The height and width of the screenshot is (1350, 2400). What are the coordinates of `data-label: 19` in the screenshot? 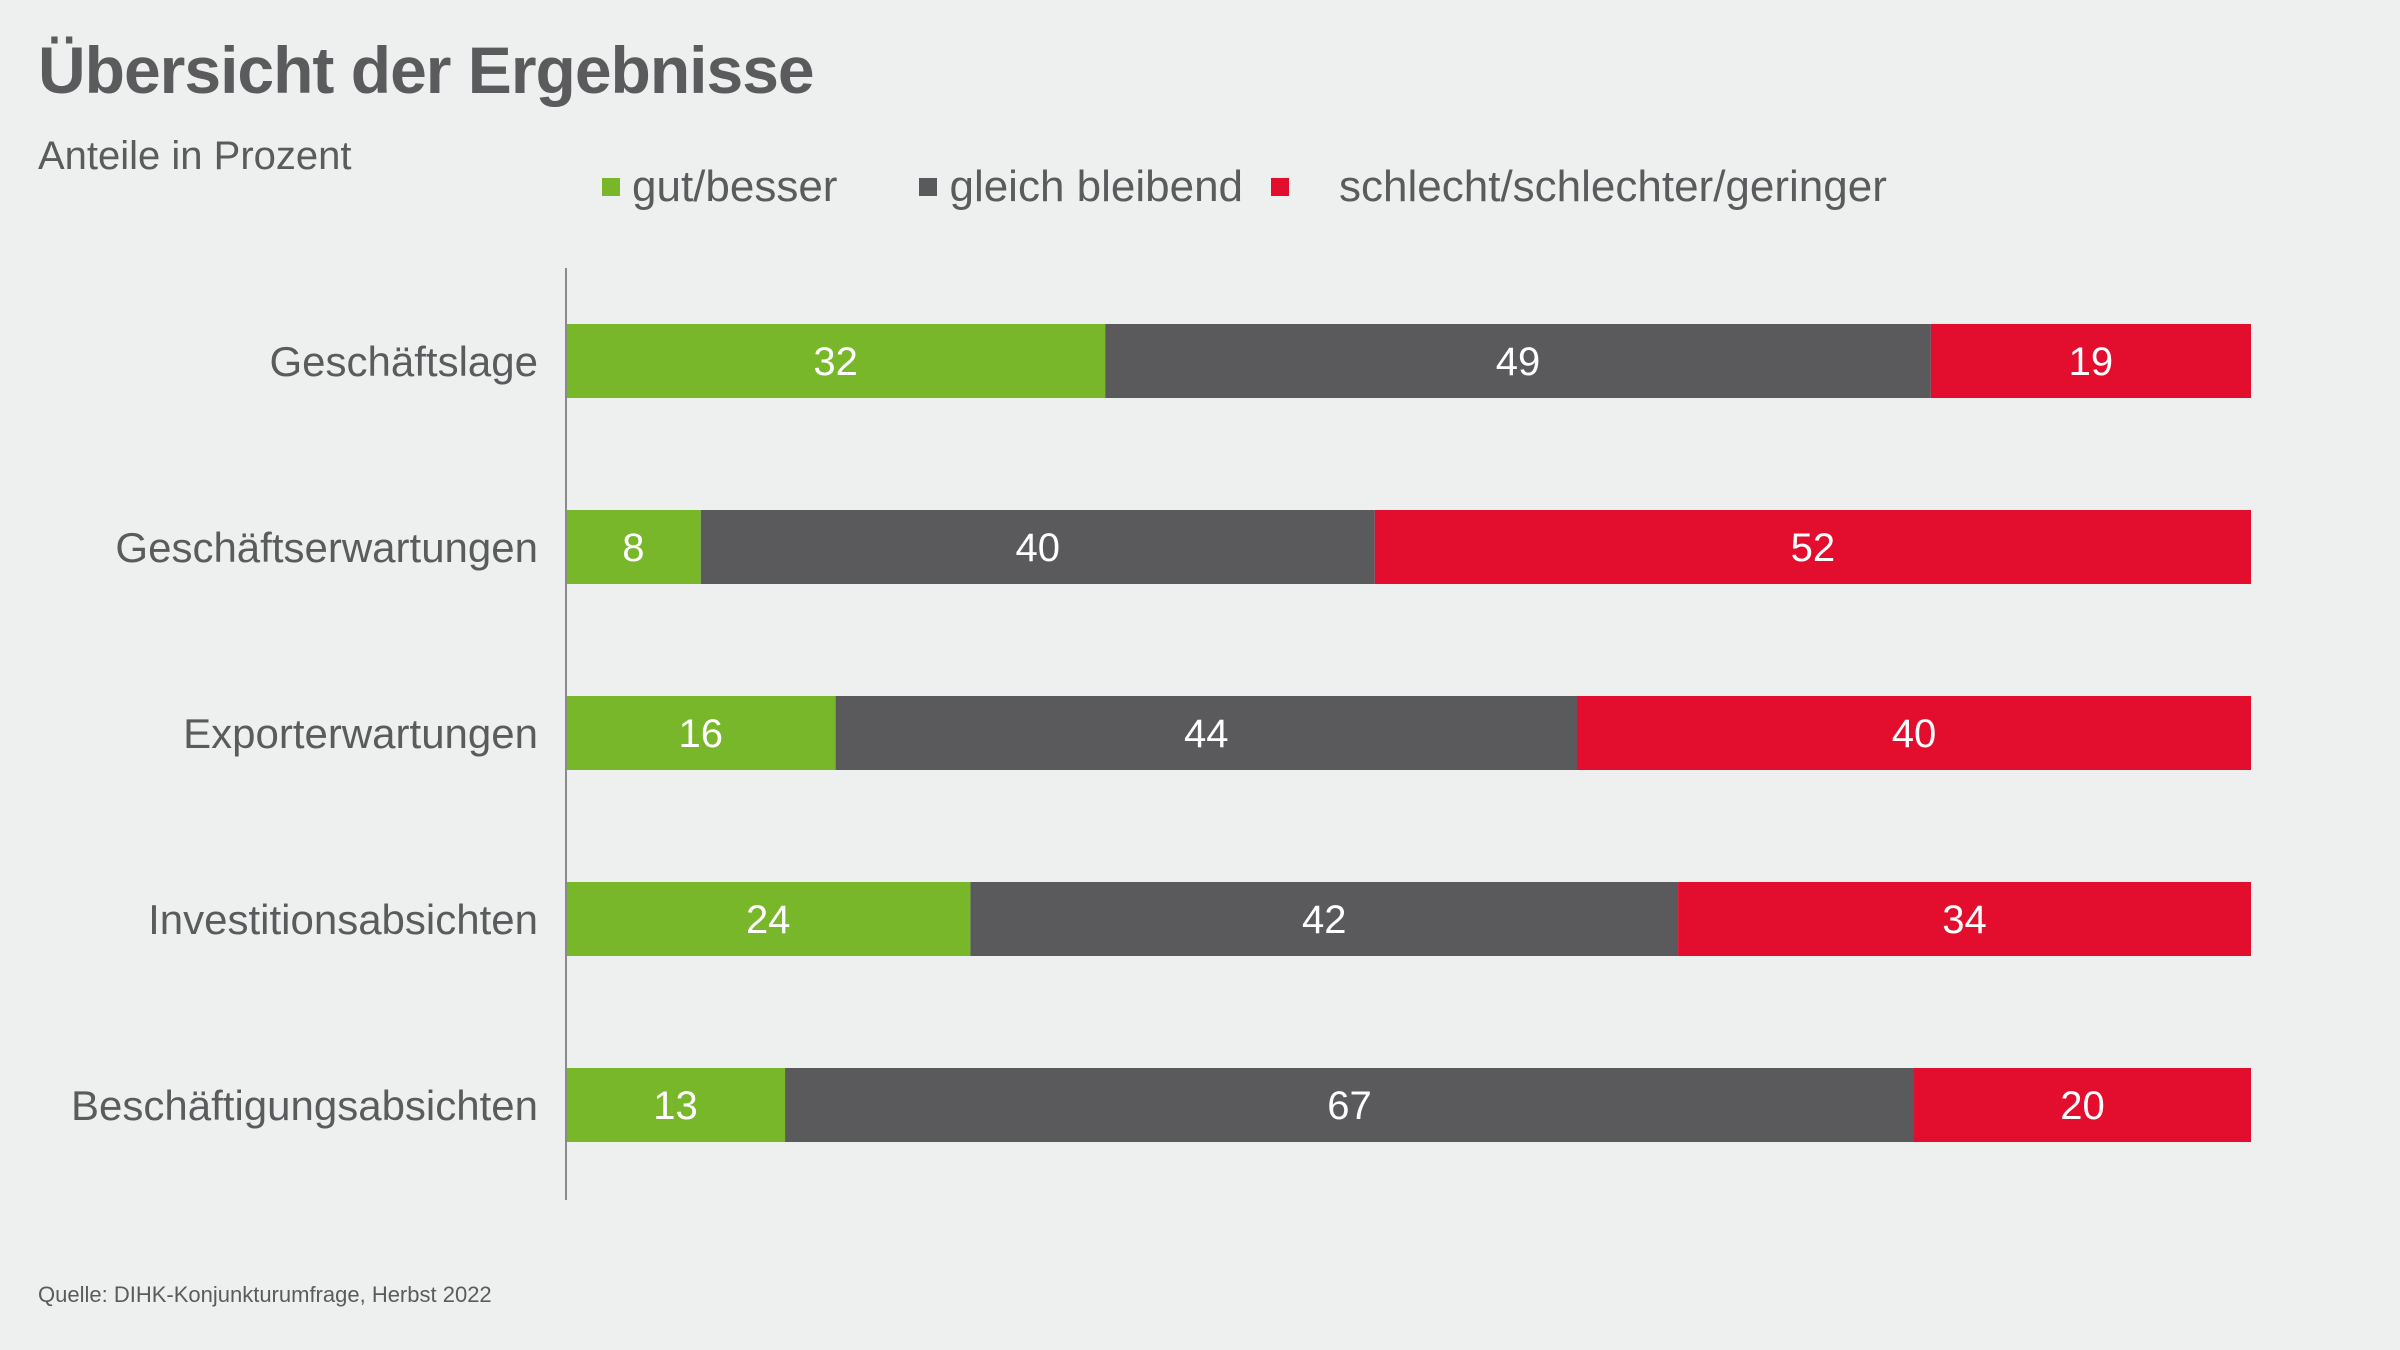 It's located at (2091, 362).